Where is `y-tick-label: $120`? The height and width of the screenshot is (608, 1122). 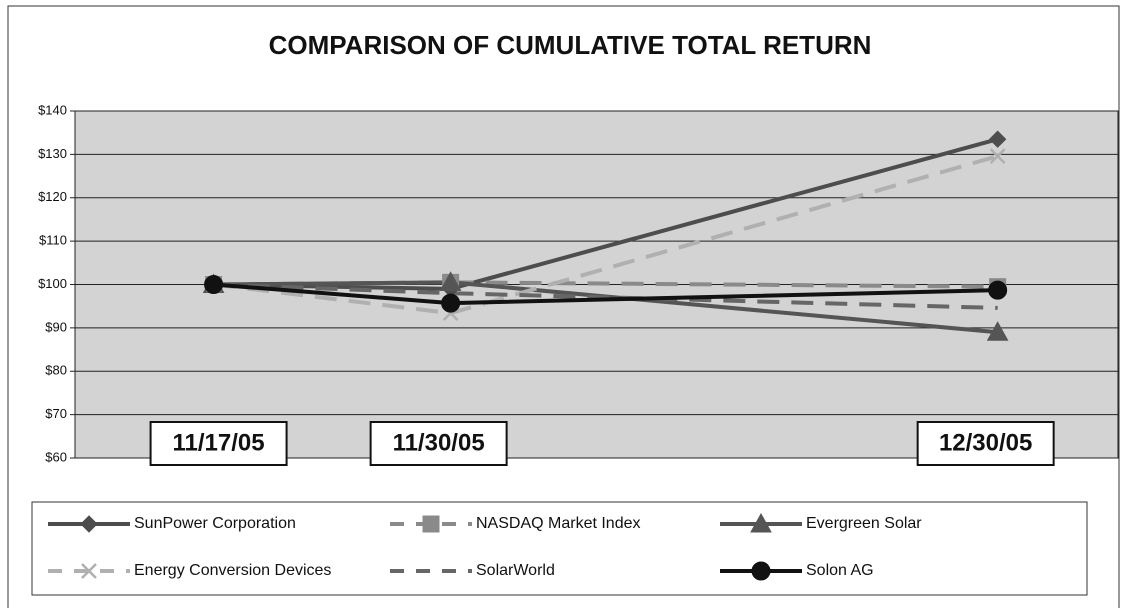 y-tick-label: $120 is located at coordinates (52, 196).